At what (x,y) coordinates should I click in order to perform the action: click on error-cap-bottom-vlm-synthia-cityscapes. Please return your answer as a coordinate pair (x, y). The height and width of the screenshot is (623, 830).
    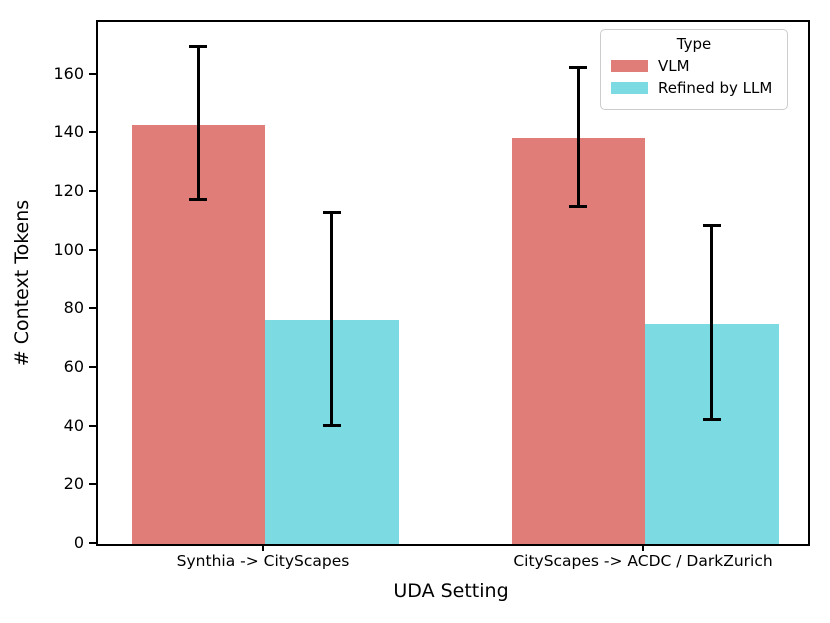
    Looking at the image, I should click on (198, 199).